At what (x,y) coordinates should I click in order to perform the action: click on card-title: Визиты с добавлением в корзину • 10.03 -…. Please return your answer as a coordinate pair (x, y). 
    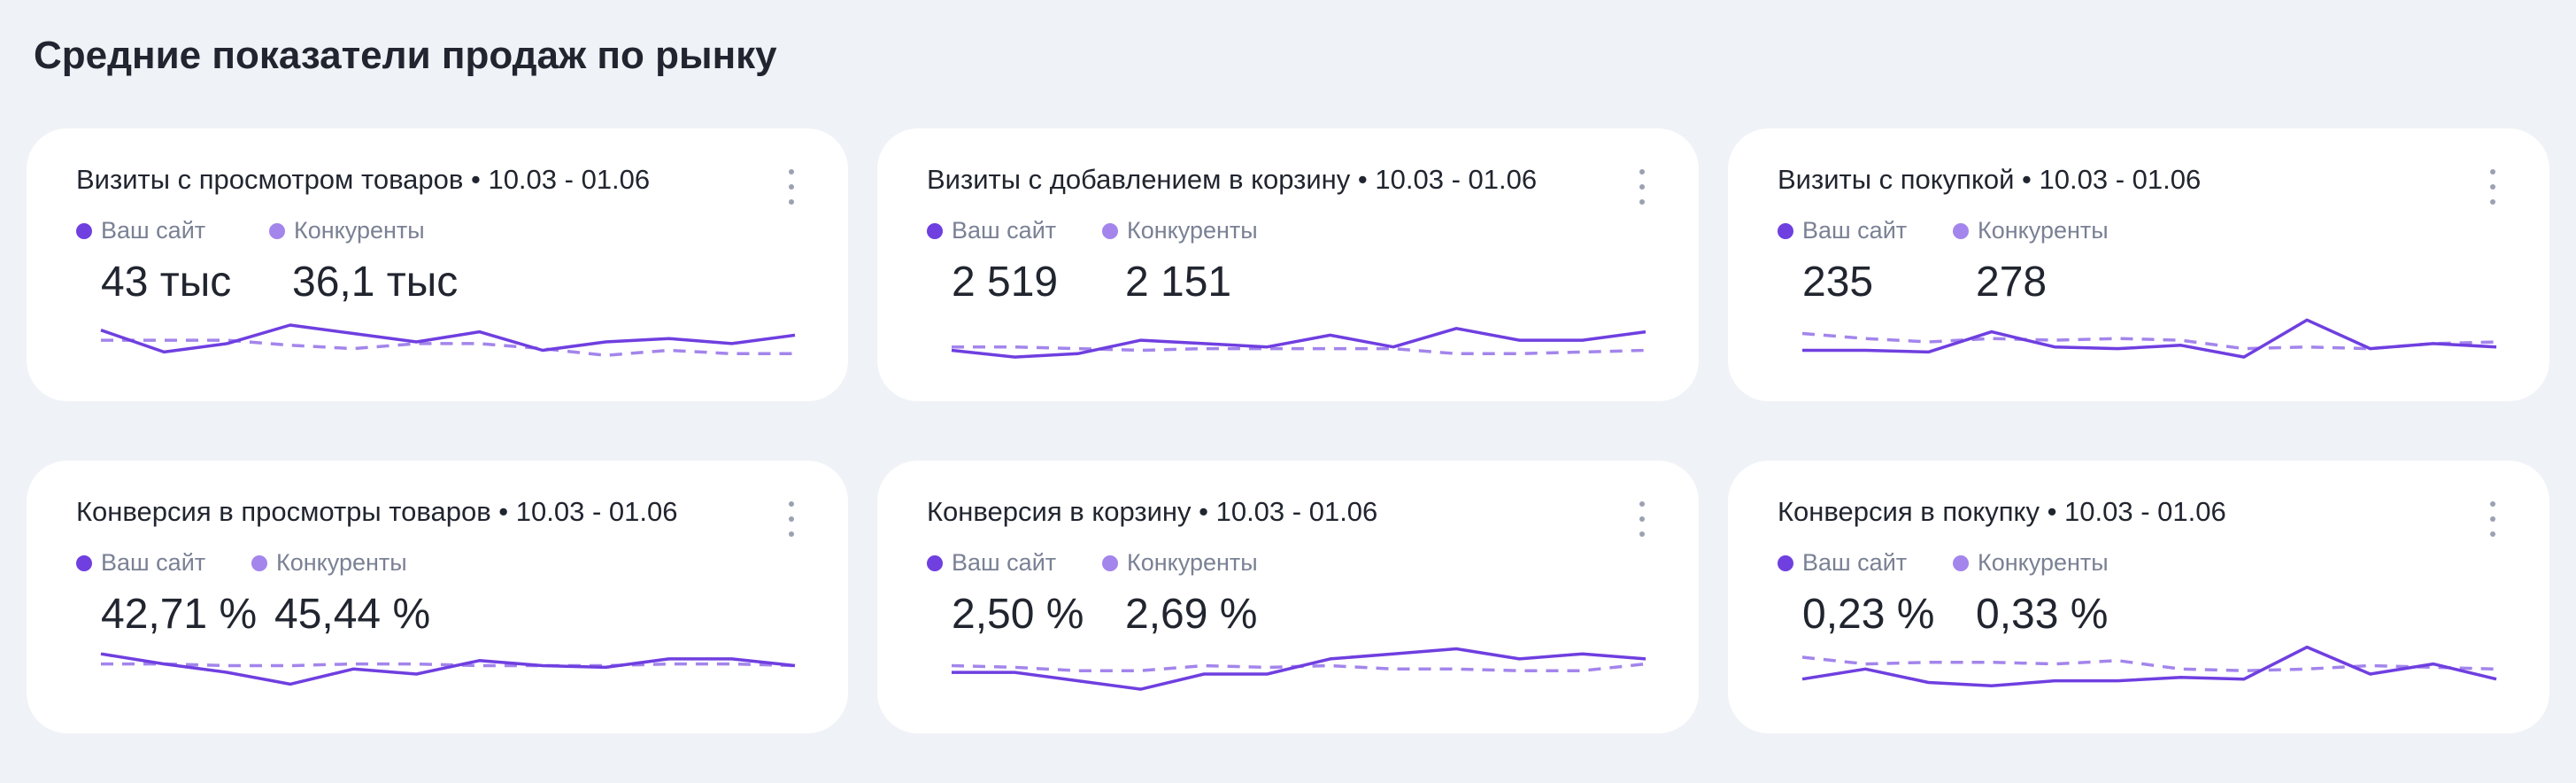
    Looking at the image, I should click on (1232, 179).